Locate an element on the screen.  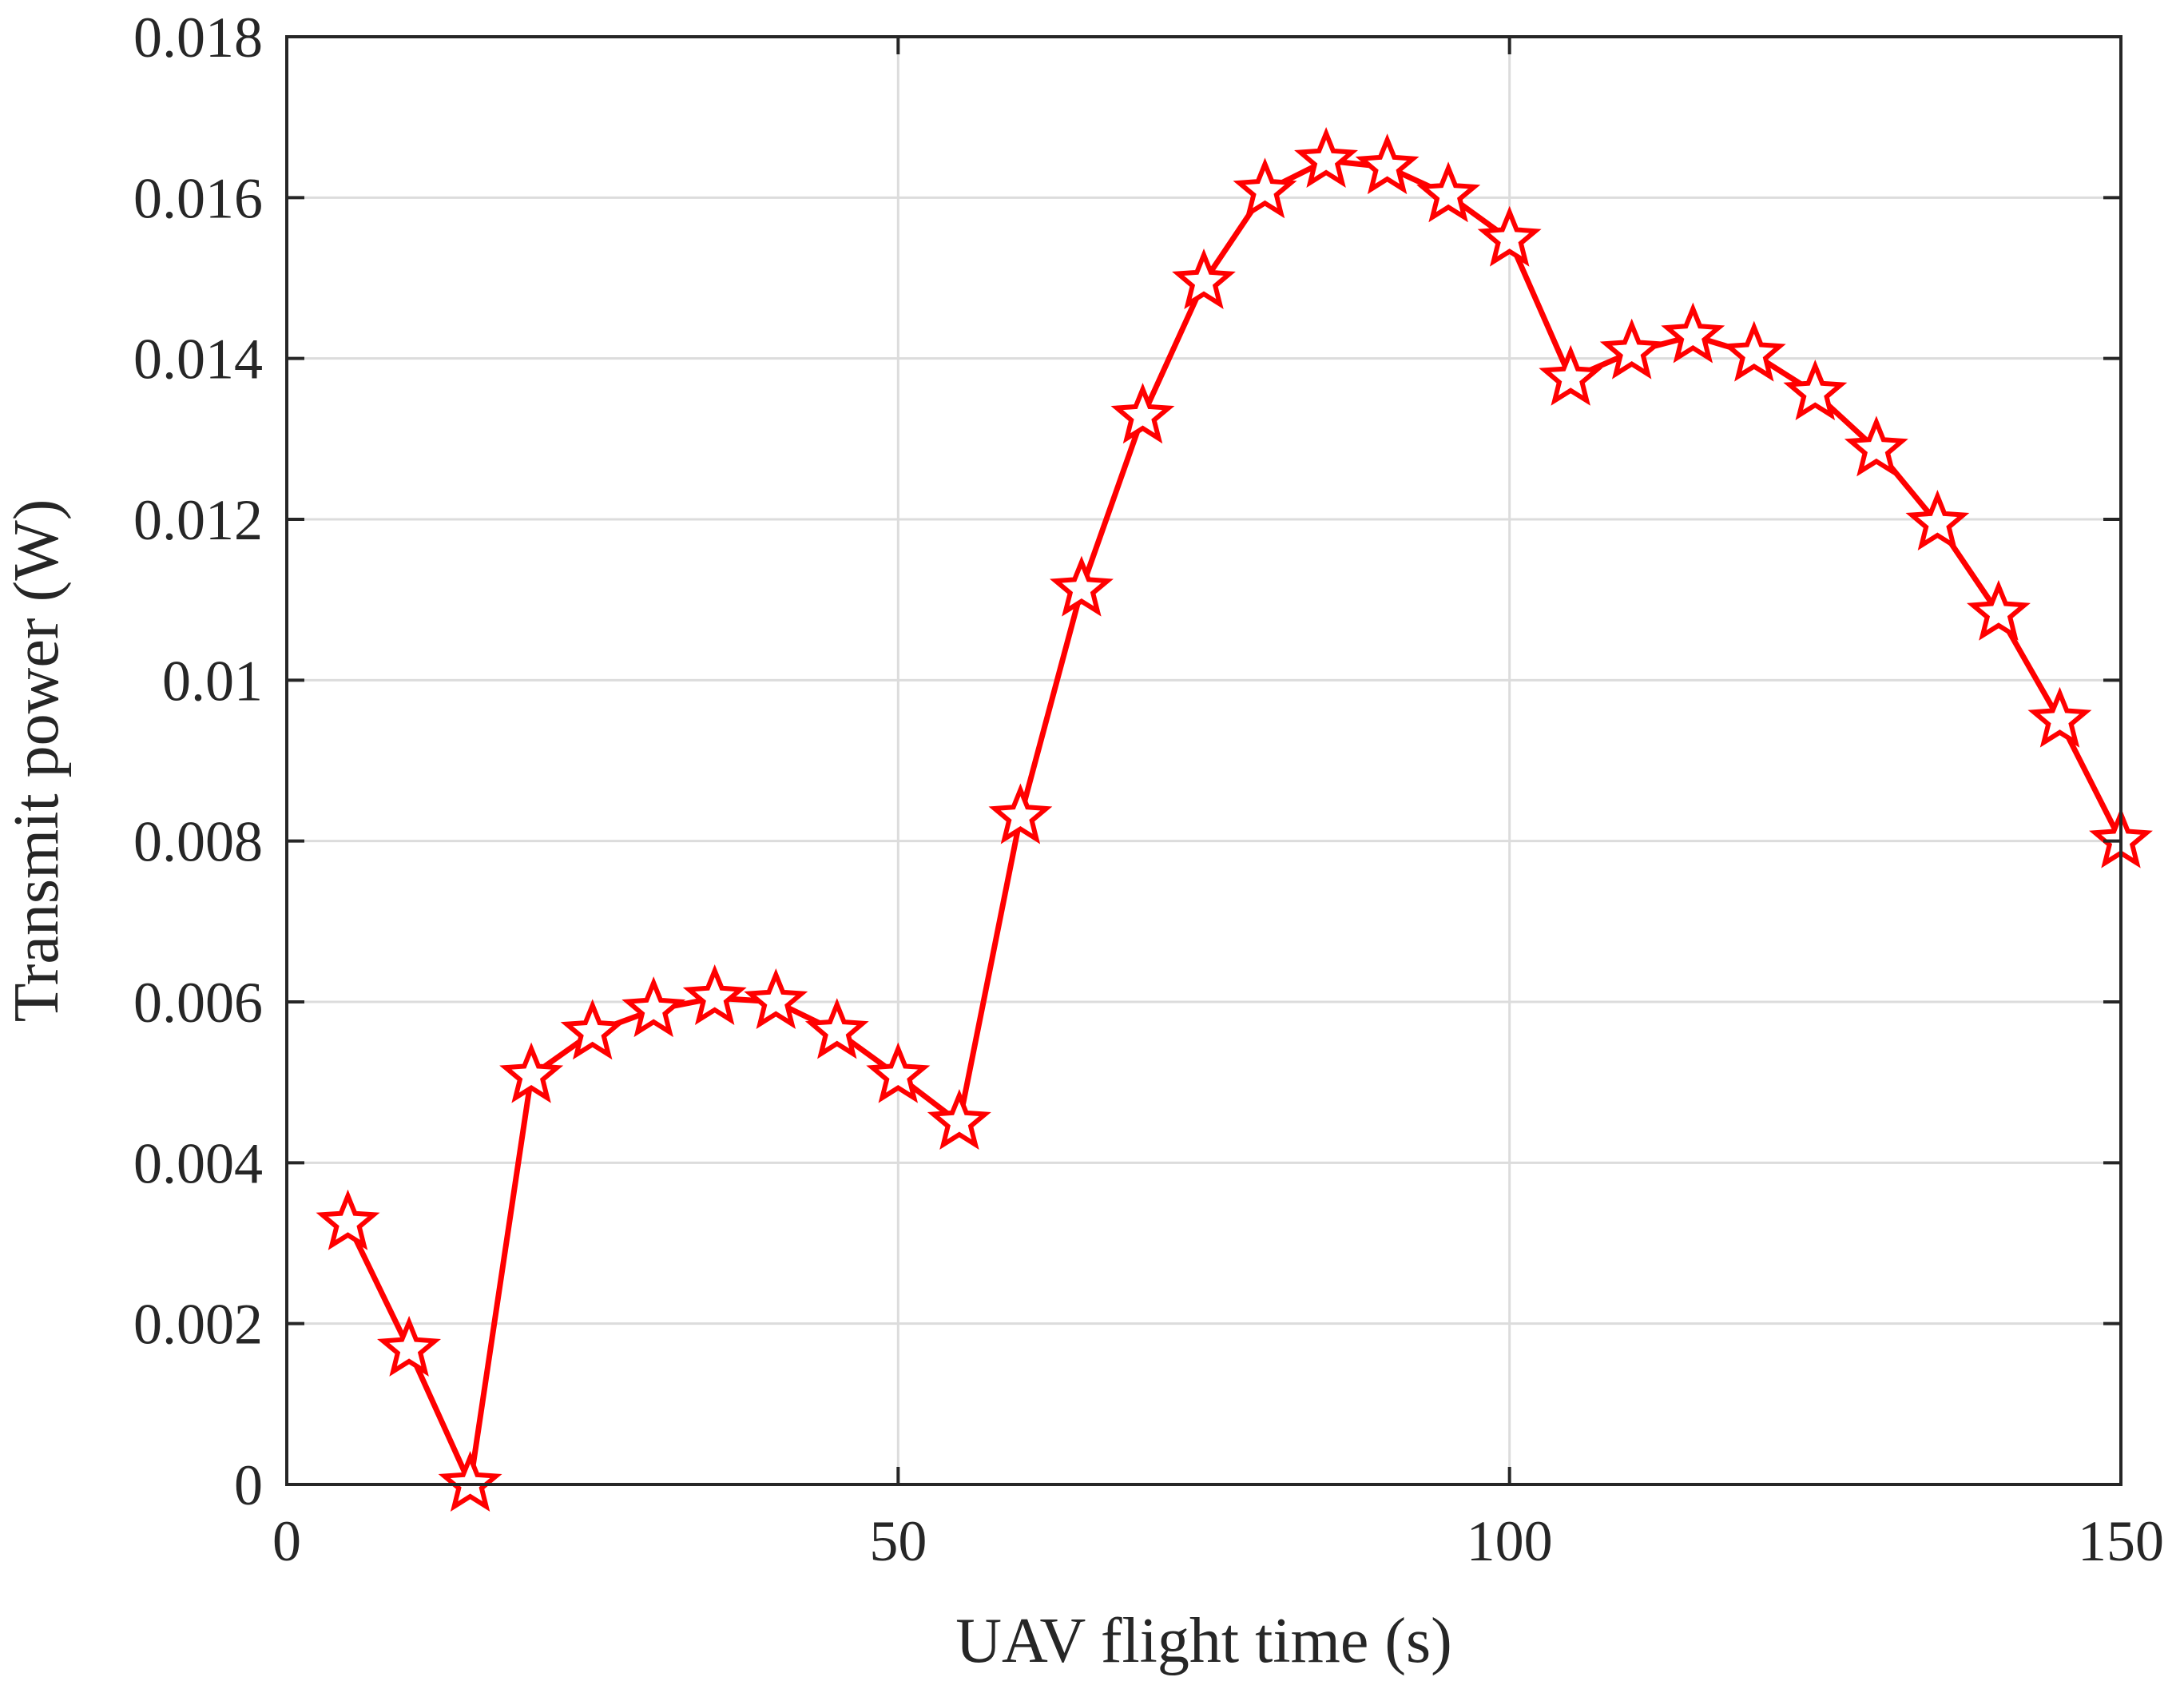
y-tick-label: 0.008 is located at coordinates (198, 842).